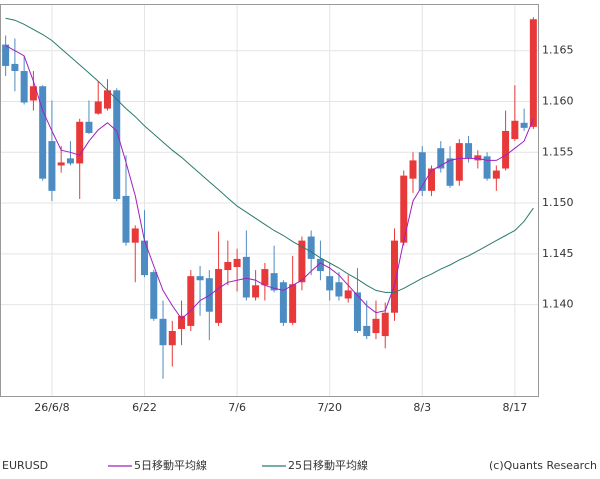  Describe the element at coordinates (515, 407) in the screenshot. I see `x-tick-label: 8/17` at that location.